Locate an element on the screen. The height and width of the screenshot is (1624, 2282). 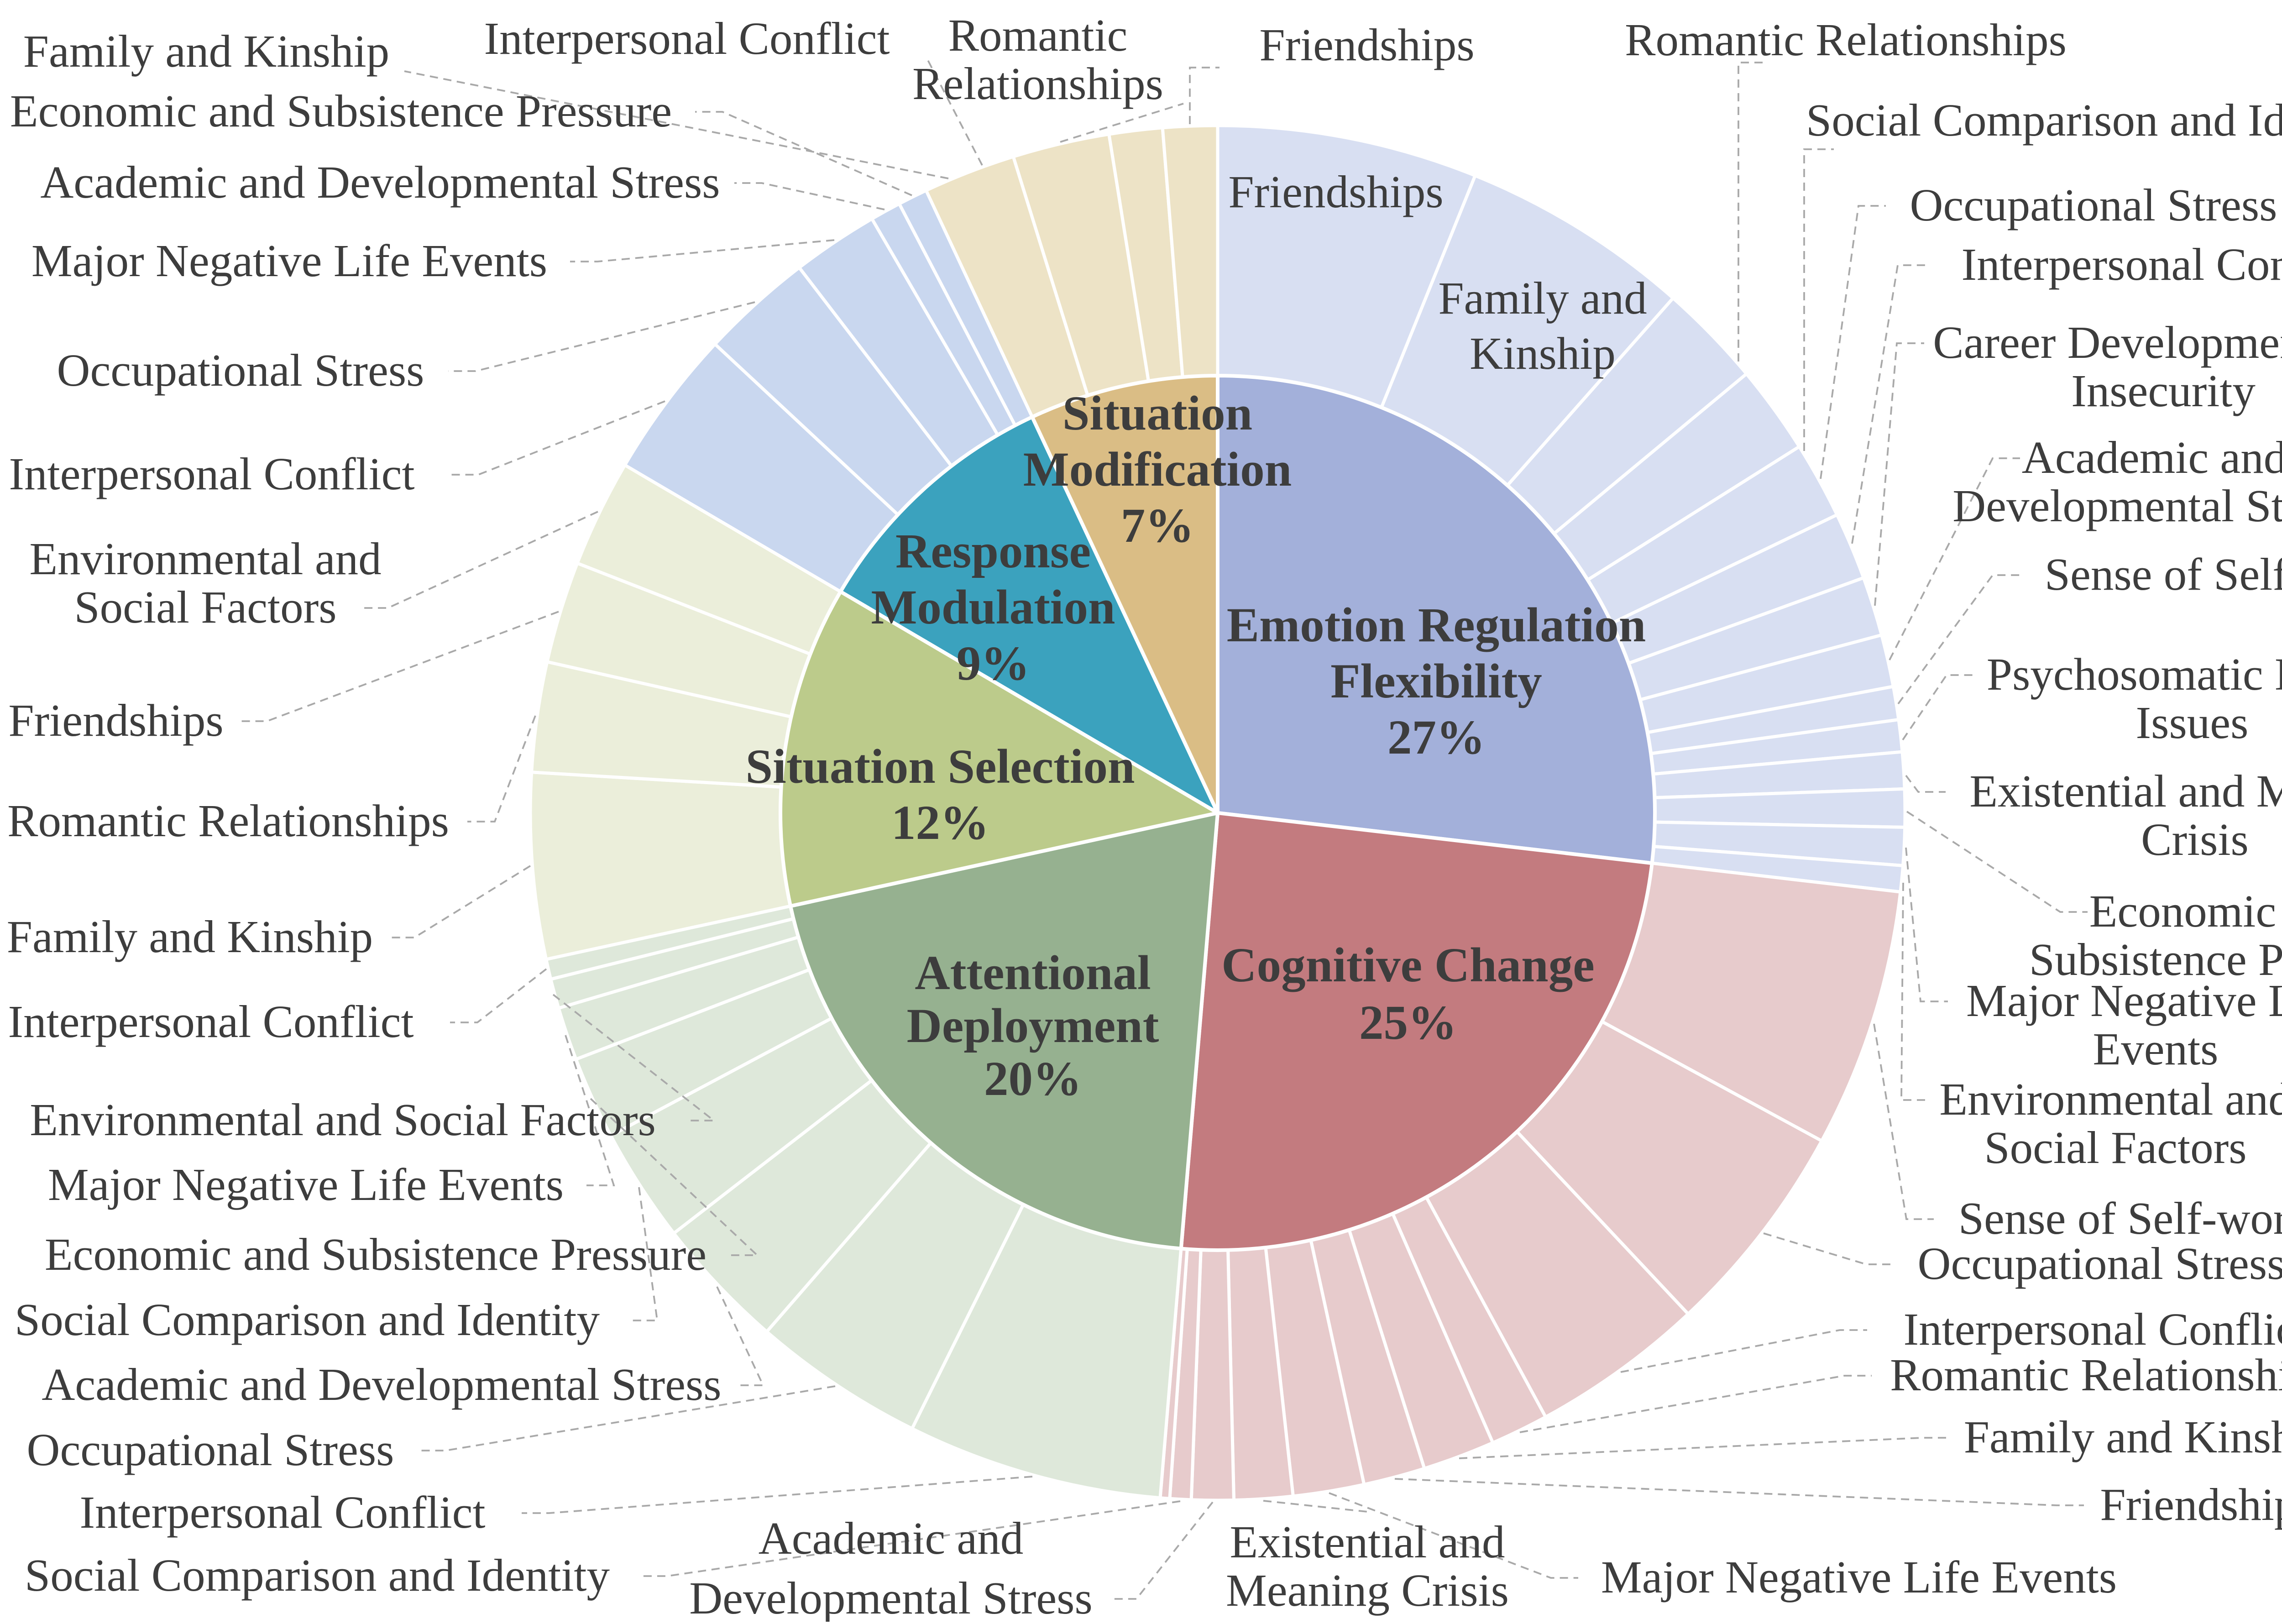
svg-text: Modulation is located at coordinates (993, 607).